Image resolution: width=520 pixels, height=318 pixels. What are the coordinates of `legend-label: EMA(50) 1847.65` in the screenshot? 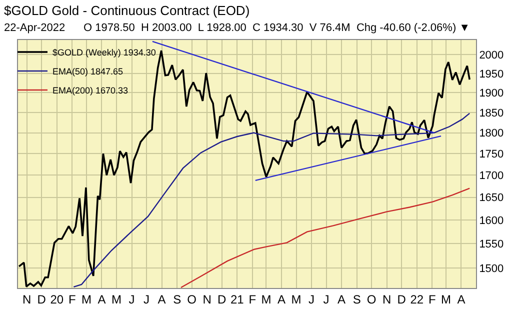 It's located at (88, 71).